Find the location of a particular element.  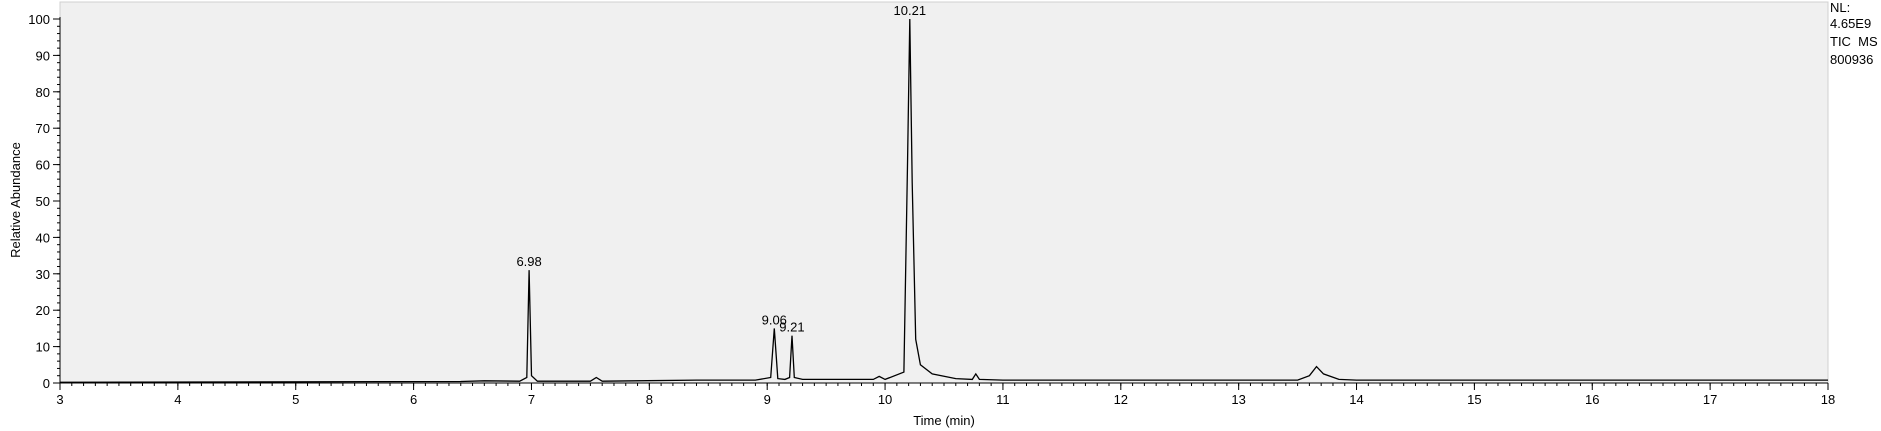

scan-type: TIC MS is located at coordinates (1854, 41).